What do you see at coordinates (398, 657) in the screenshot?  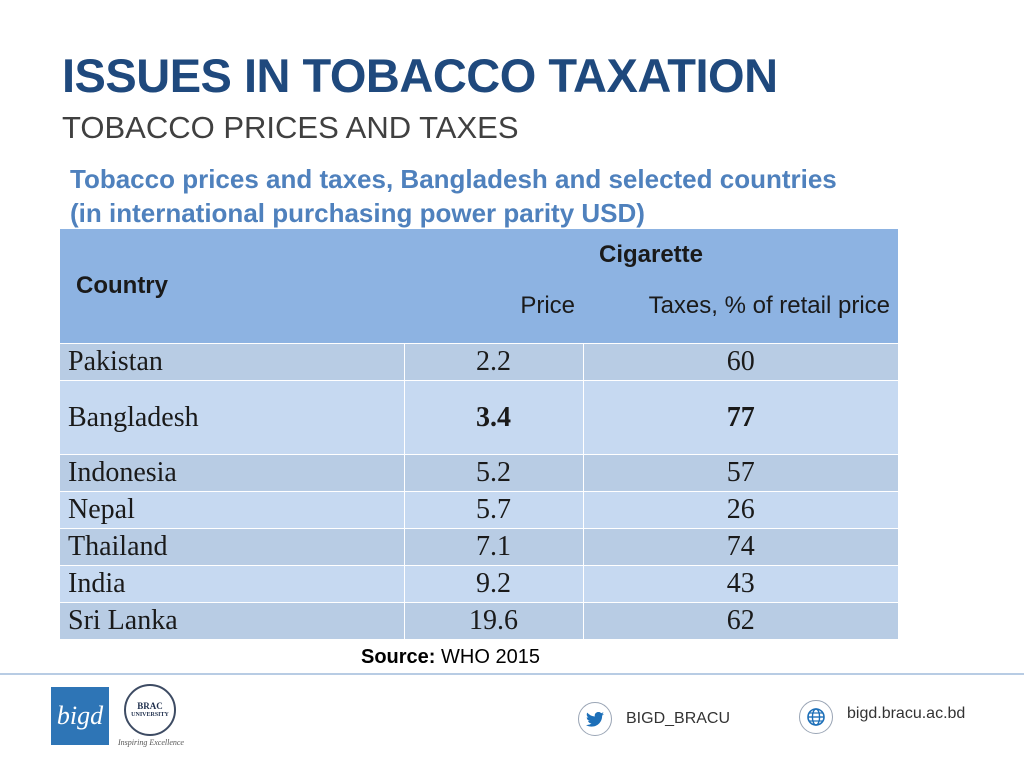 I see `source-label: Source:` at bounding box center [398, 657].